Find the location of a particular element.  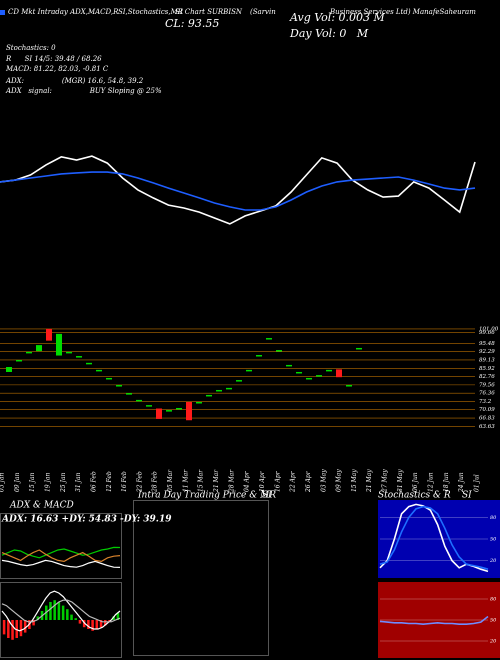

x-tick-label: 21 Mar is located at coordinates (216, 481).